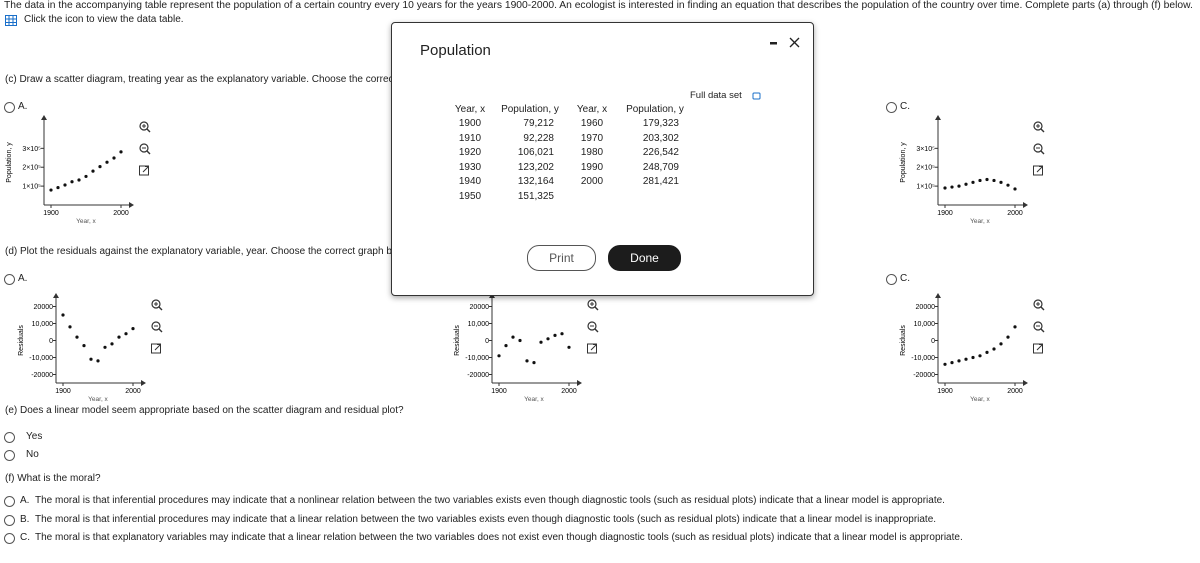  I want to click on data-link: Click the icon to view the data table., so click(104, 19).